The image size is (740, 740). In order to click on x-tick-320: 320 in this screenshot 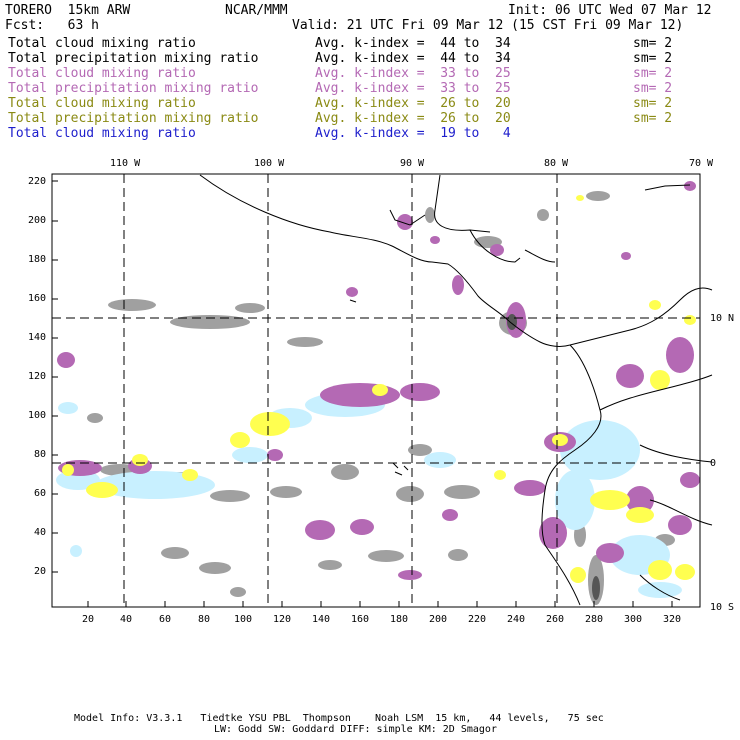, I will do `click(672, 619)`.